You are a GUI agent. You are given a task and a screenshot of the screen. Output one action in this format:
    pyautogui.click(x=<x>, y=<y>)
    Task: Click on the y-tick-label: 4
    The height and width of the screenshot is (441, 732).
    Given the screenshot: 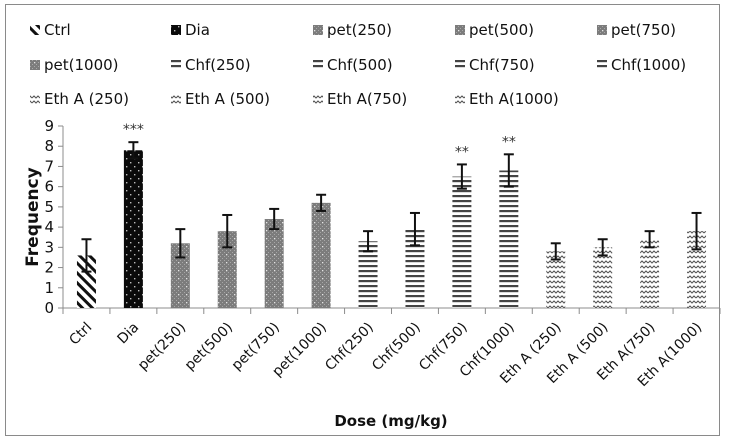 What is the action you would take?
    pyautogui.click(x=49, y=227)
    